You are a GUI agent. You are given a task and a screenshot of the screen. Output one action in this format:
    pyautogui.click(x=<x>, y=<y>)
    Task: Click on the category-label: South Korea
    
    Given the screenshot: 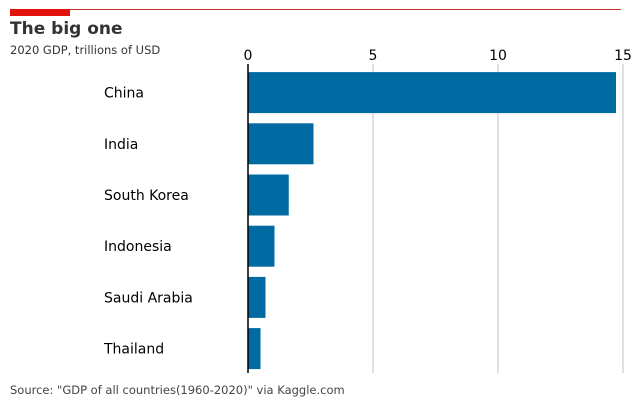 What is the action you would take?
    pyautogui.click(x=146, y=196)
    